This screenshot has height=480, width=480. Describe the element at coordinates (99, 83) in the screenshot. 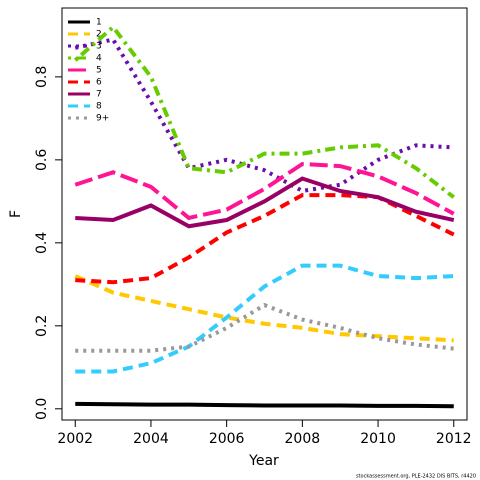

I see `legend-label: 6` at that location.